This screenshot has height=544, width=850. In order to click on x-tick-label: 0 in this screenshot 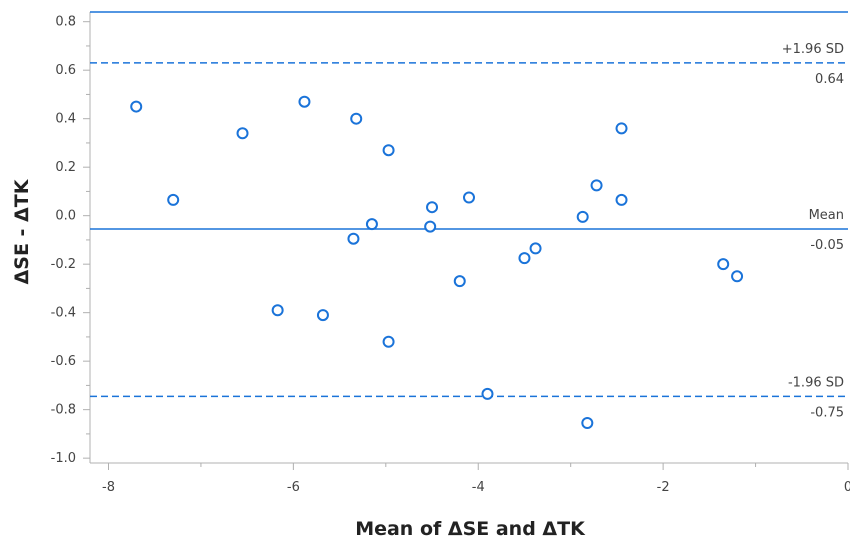, I will do `click(847, 487)`.